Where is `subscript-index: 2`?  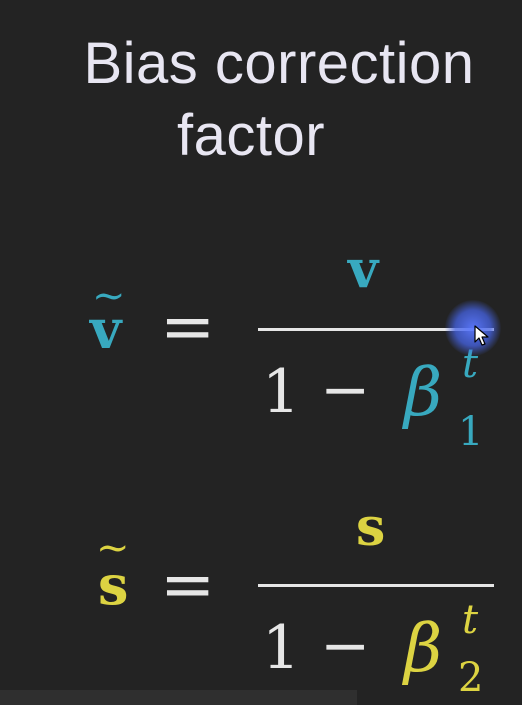
subscript-index: 2 is located at coordinates (471, 678).